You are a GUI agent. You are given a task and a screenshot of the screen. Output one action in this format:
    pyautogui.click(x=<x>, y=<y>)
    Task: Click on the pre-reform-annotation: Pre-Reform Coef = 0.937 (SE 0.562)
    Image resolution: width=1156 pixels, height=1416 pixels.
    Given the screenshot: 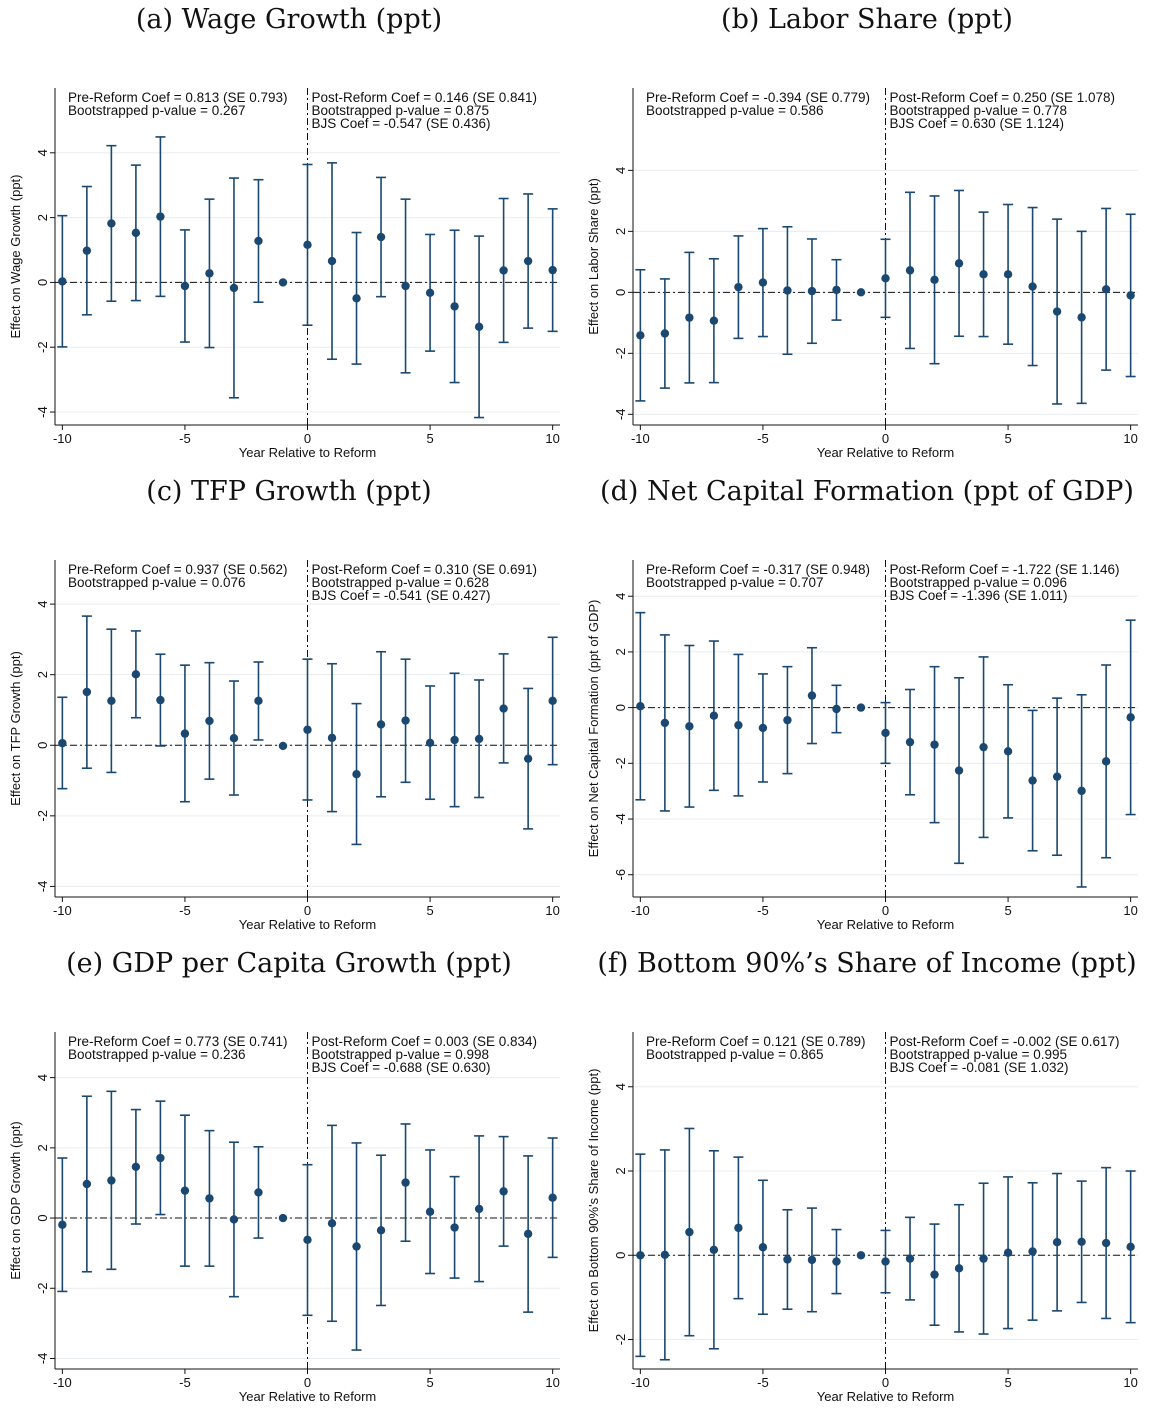 What is the action you would take?
    pyautogui.click(x=177, y=569)
    